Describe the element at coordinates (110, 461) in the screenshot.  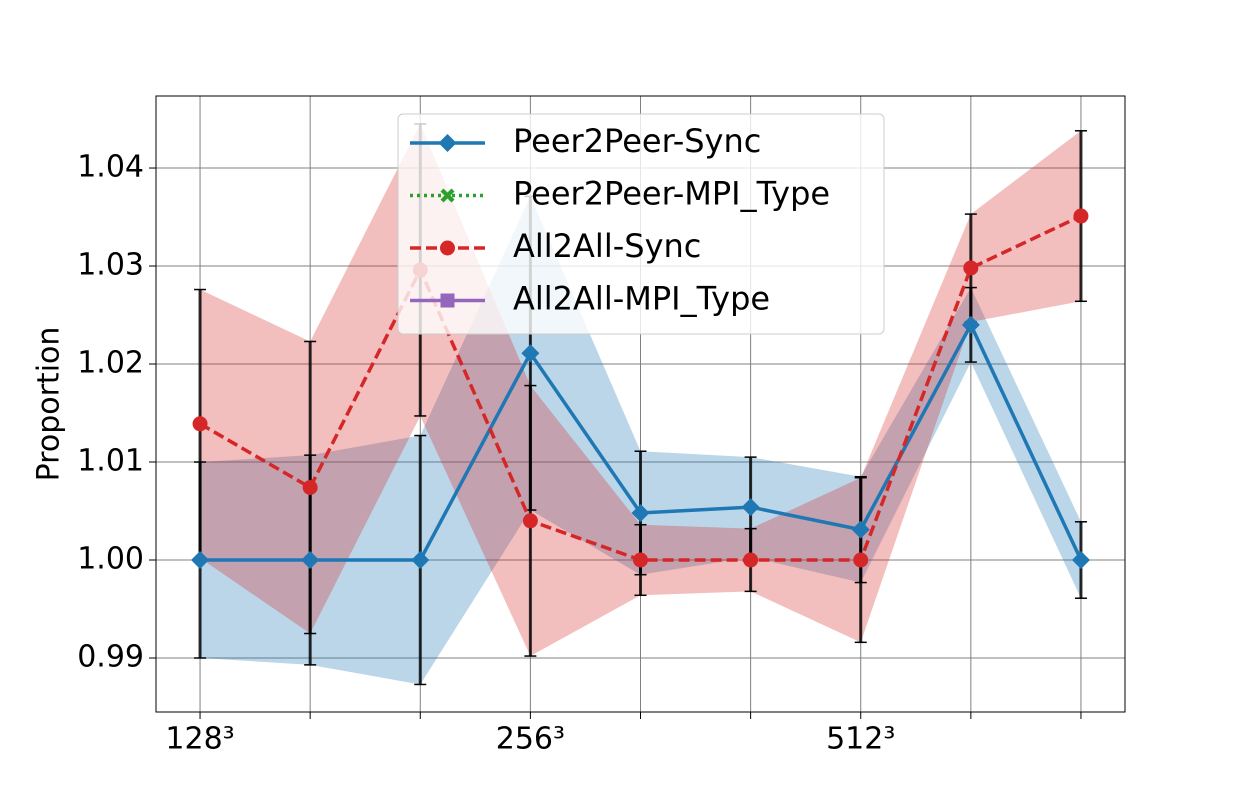
I see `y-tick-label: 1.01` at that location.